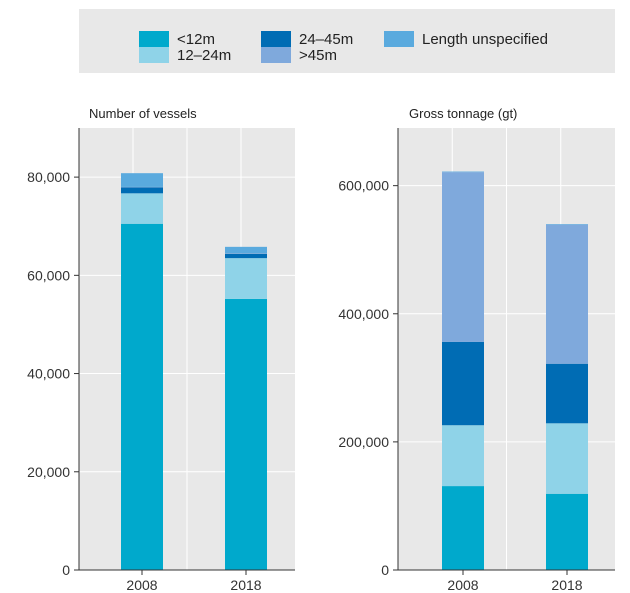  I want to click on legend-label-length-unspecified: Length unspecified, so click(485, 39).